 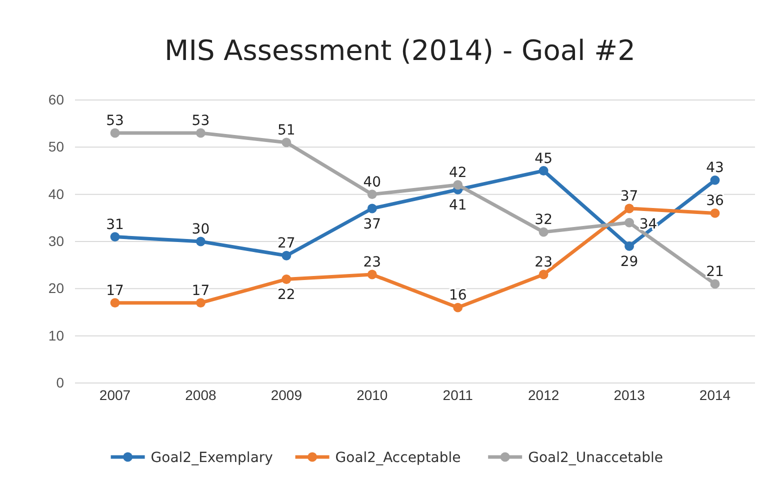 I want to click on x-tick-label: 2010, so click(x=372, y=395).